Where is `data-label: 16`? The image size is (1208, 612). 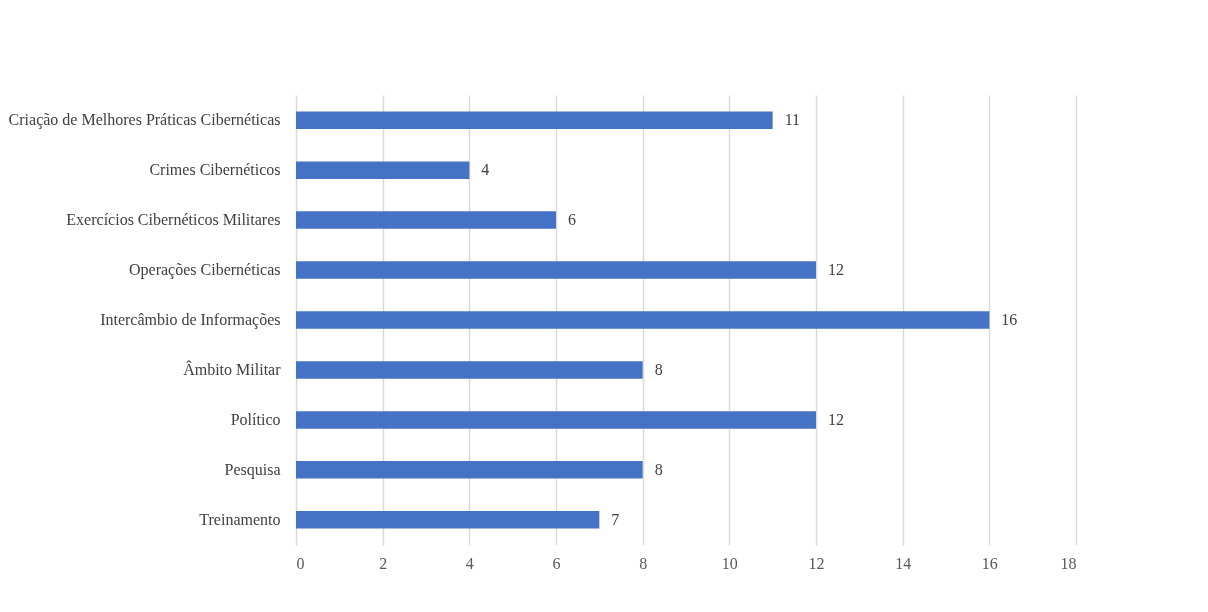 data-label: 16 is located at coordinates (1009, 319).